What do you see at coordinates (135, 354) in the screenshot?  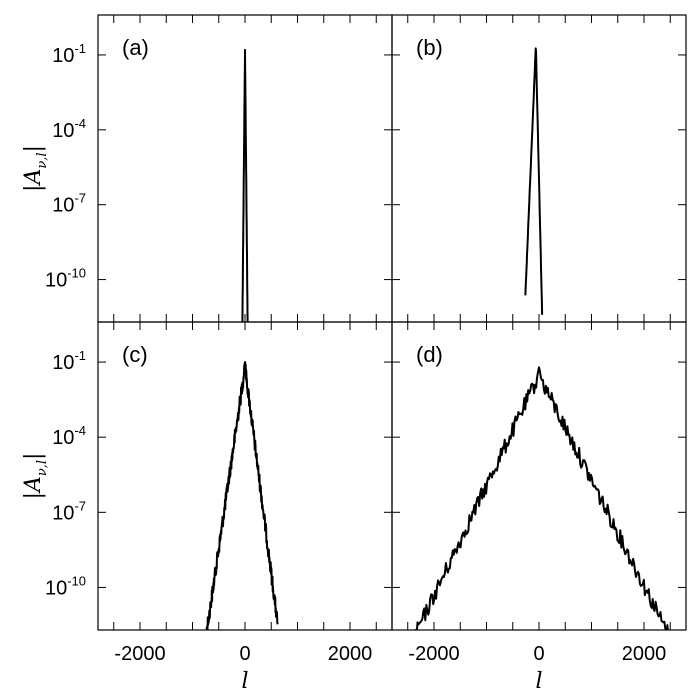 I see `panel-label: (c)` at bounding box center [135, 354].